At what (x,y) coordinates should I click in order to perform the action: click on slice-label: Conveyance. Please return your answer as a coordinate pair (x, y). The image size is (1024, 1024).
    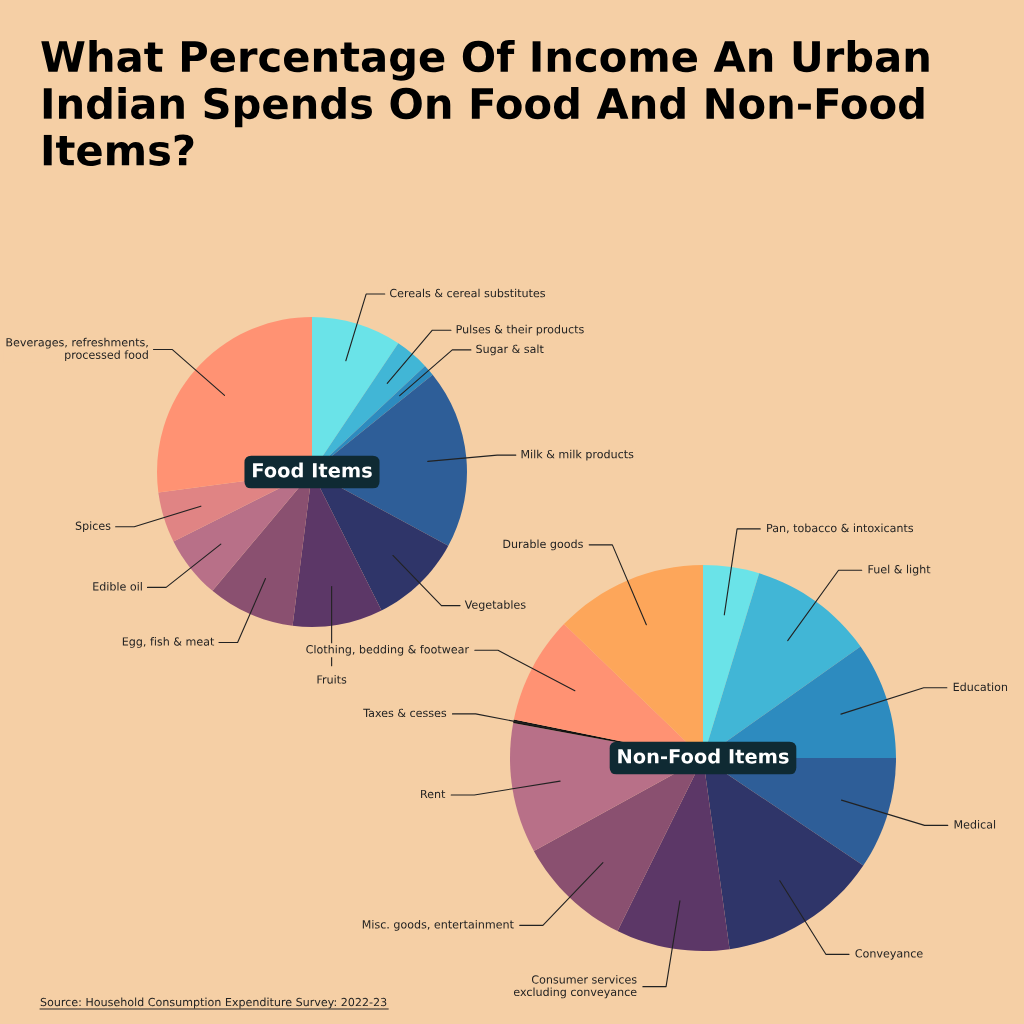
    Looking at the image, I should click on (889, 954).